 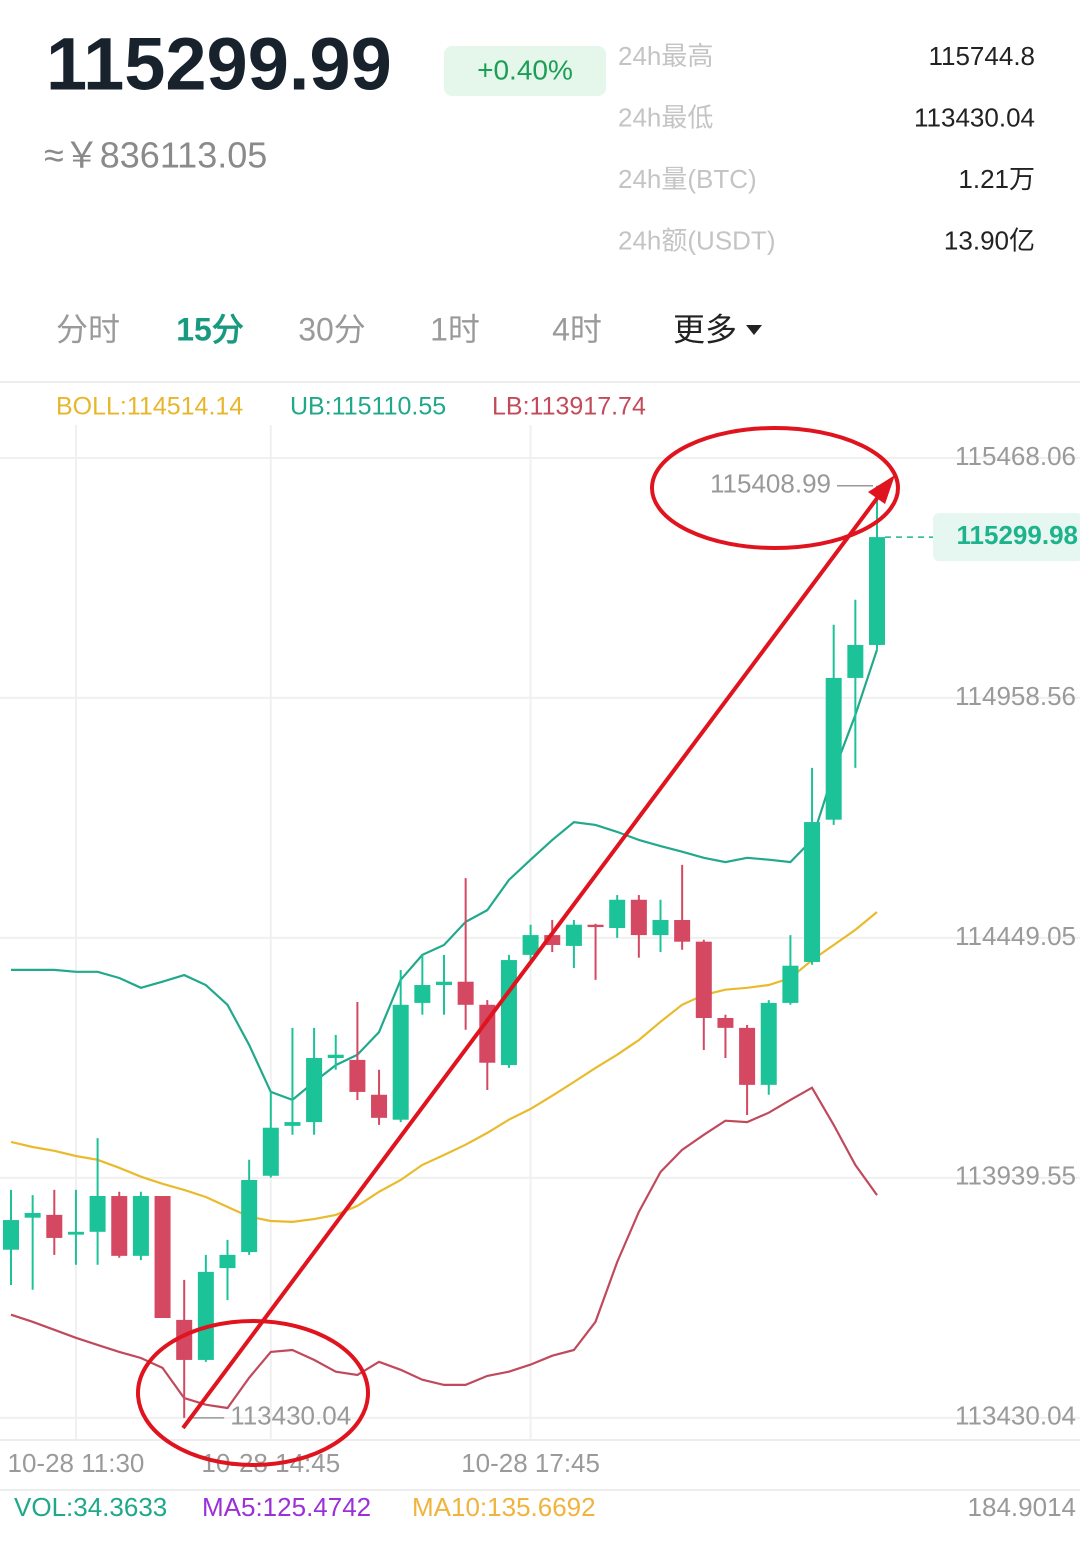 I want to click on tab: 30分, so click(x=332, y=329).